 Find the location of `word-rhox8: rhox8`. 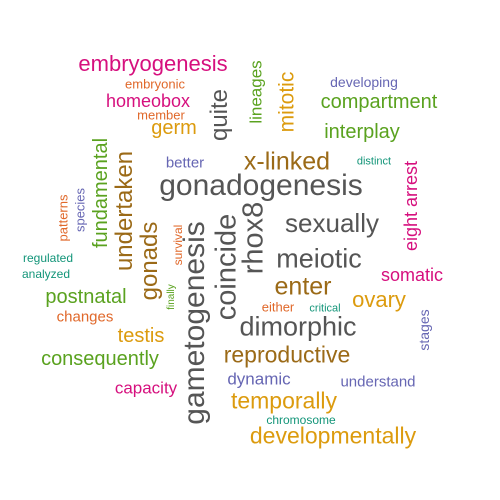

word-rhox8: rhox8 is located at coordinates (253, 238).